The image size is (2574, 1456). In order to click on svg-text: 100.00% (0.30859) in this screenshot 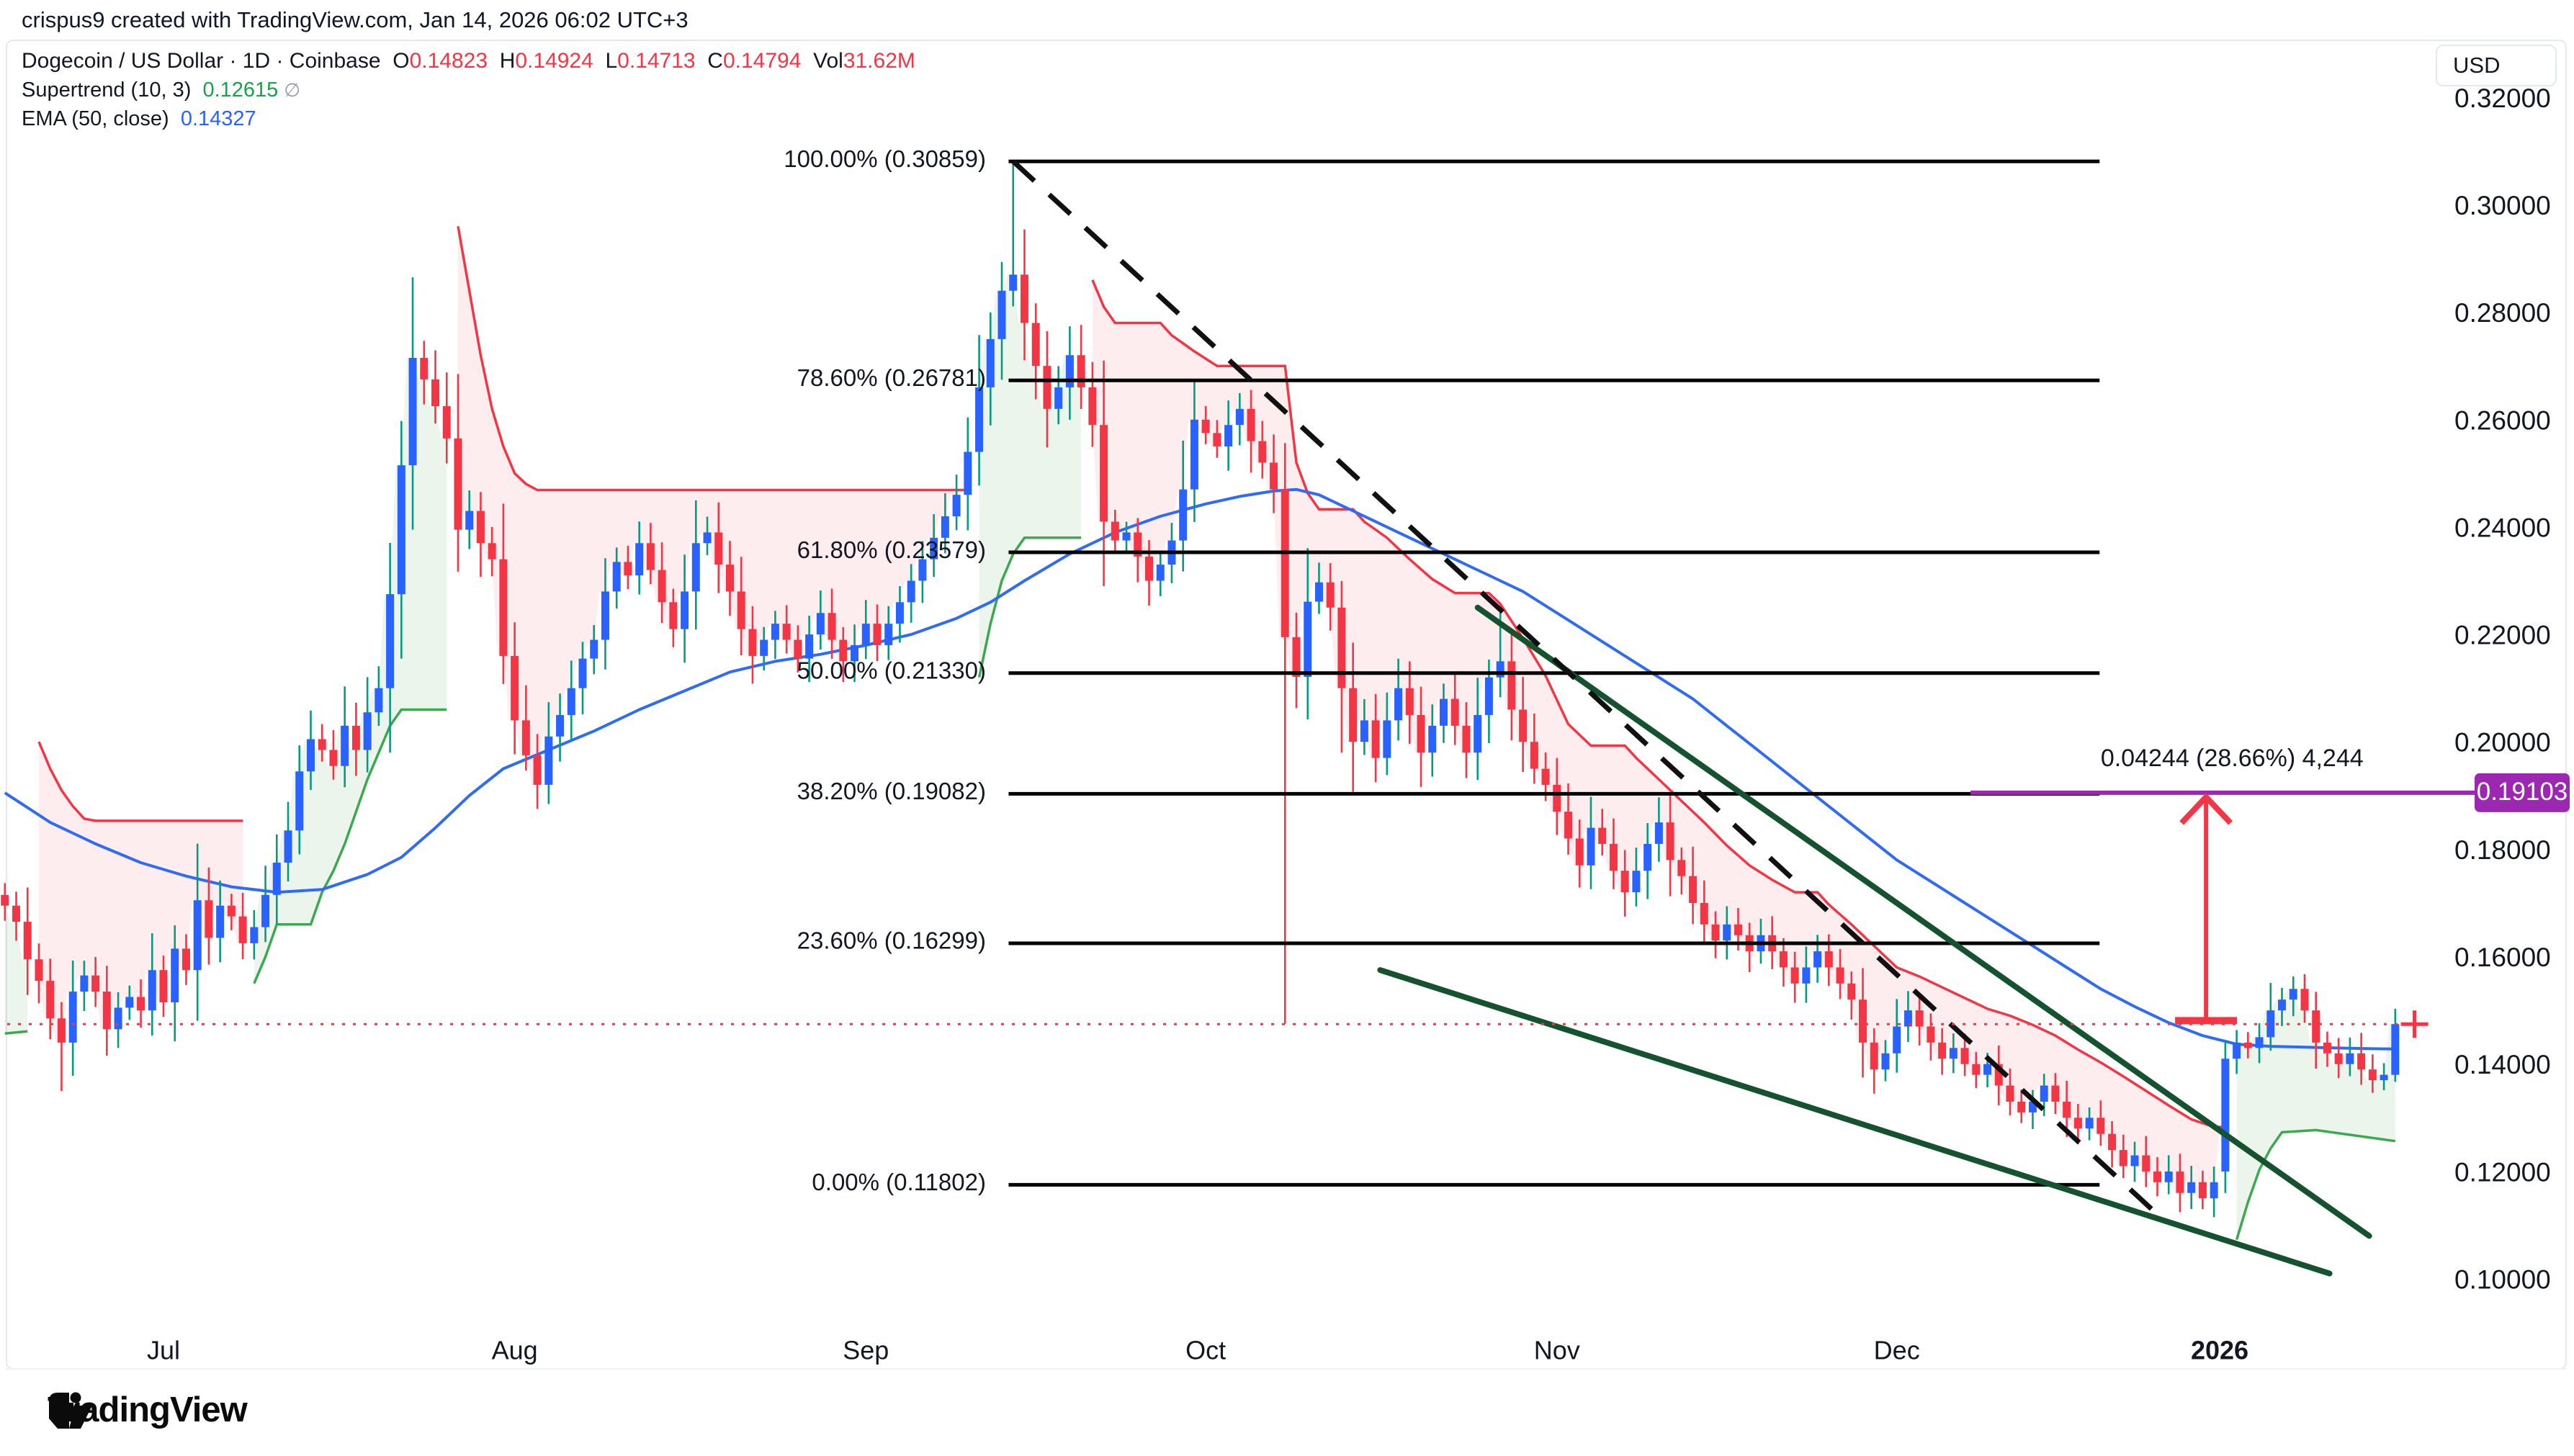, I will do `click(885, 158)`.